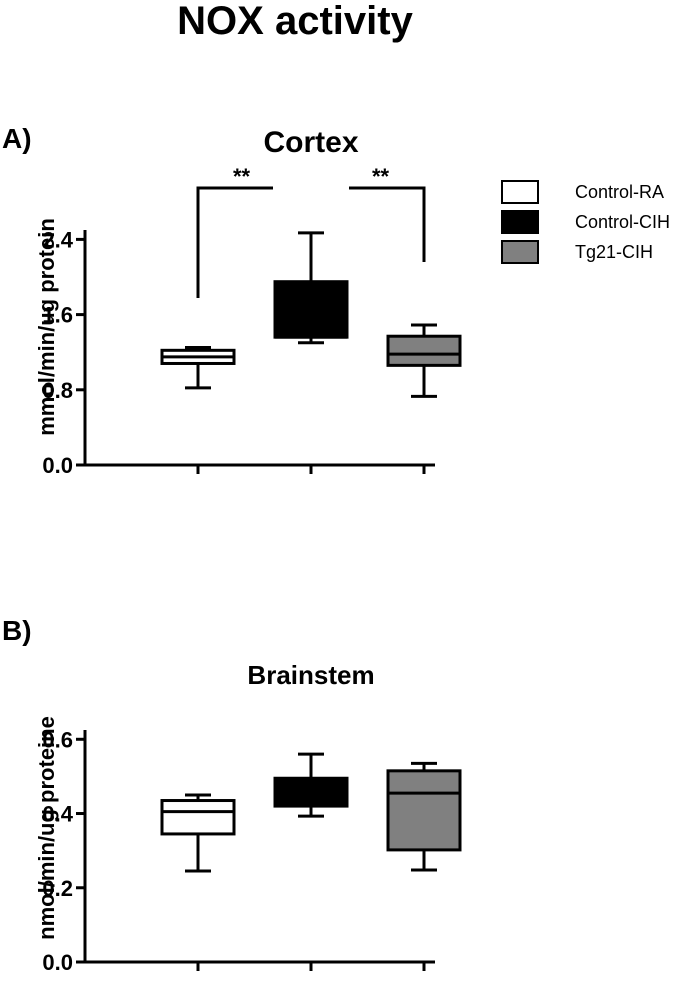 Image resolution: width=700 pixels, height=992 pixels. Describe the element at coordinates (520, 252) in the screenshot. I see `legend-swatch-tg21-cih` at that location.